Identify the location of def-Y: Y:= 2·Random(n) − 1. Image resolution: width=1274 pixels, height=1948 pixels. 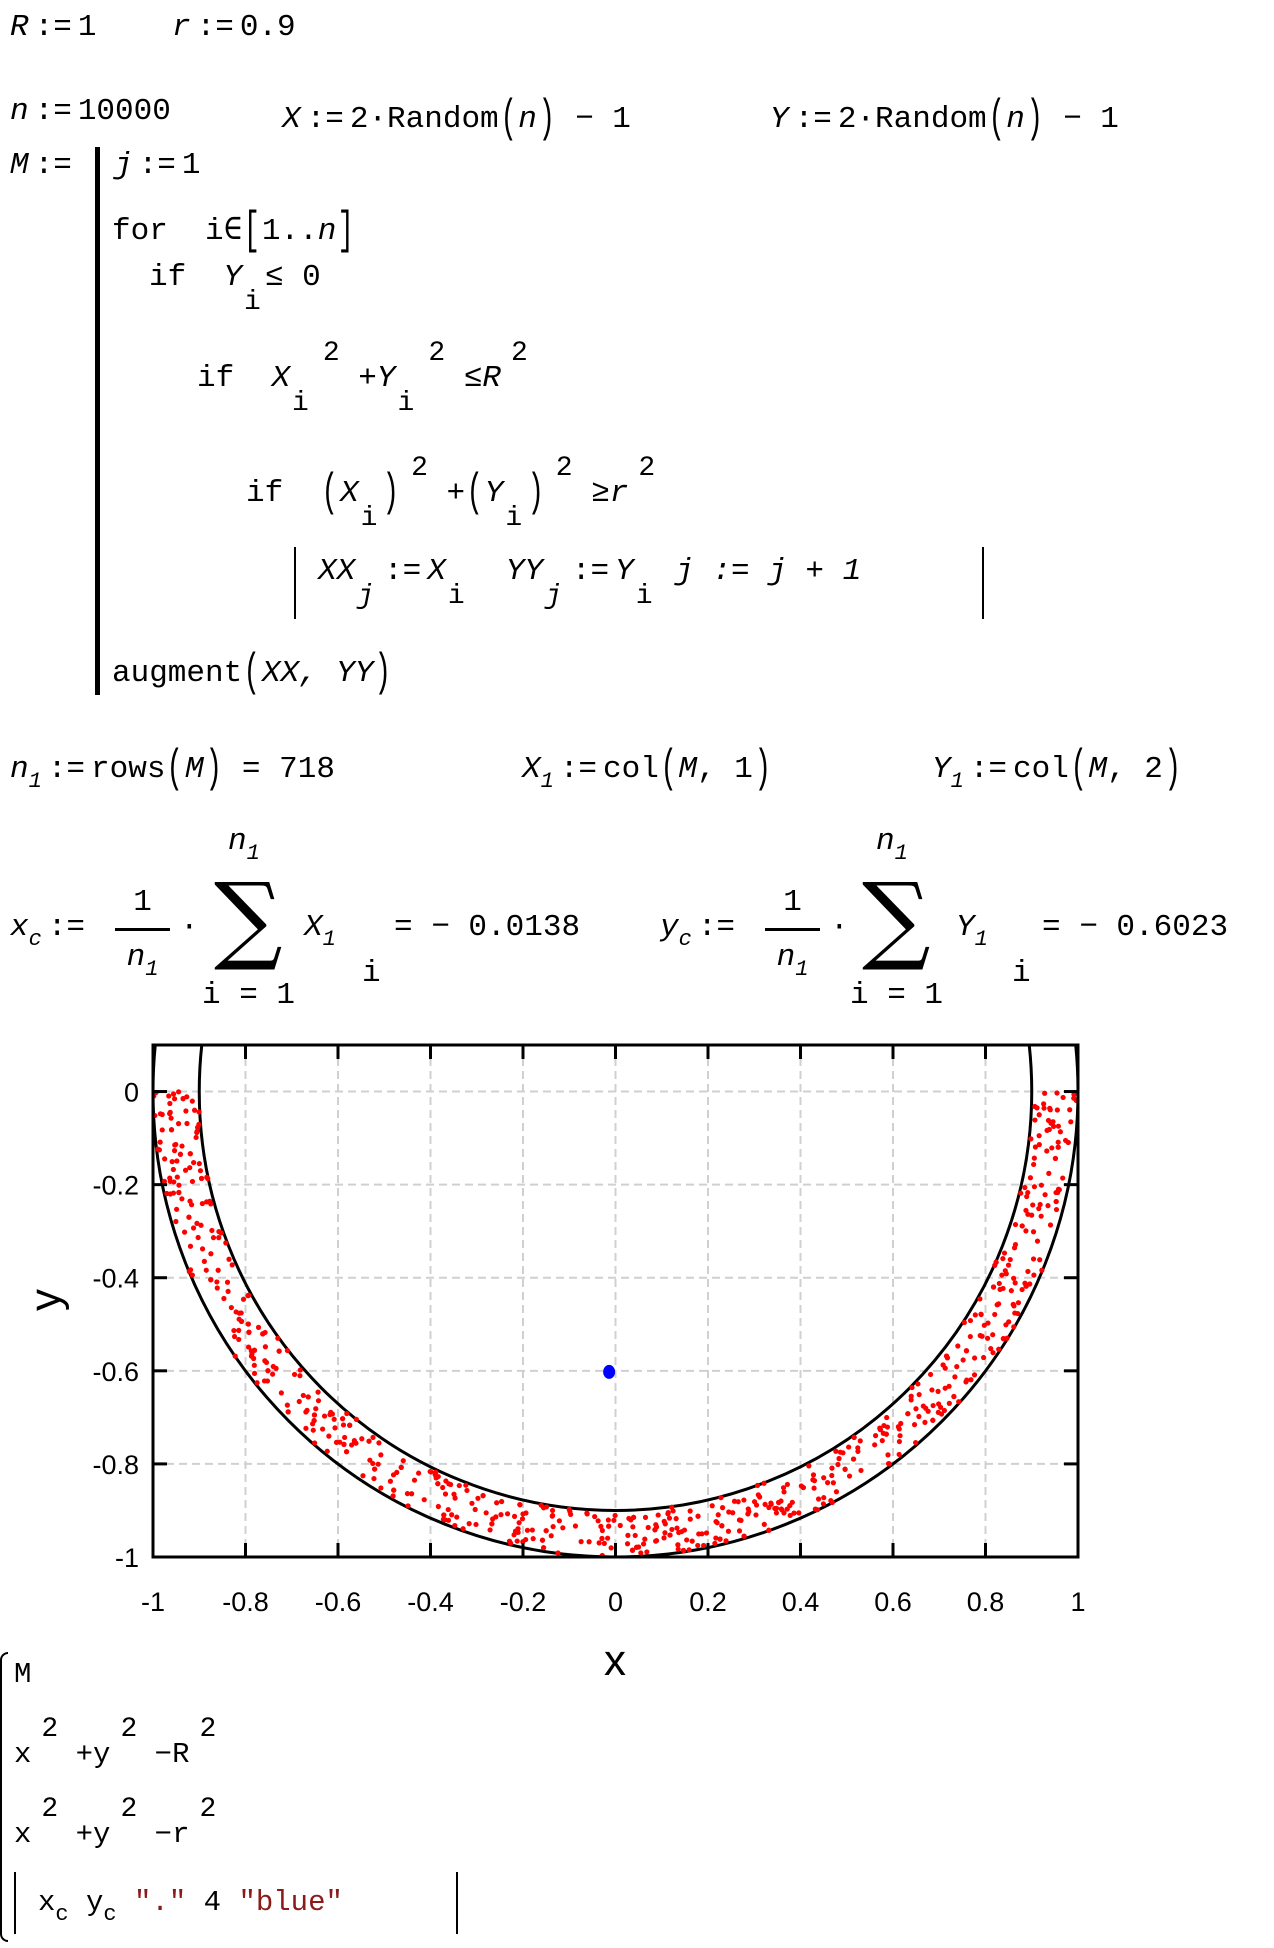
(944, 119).